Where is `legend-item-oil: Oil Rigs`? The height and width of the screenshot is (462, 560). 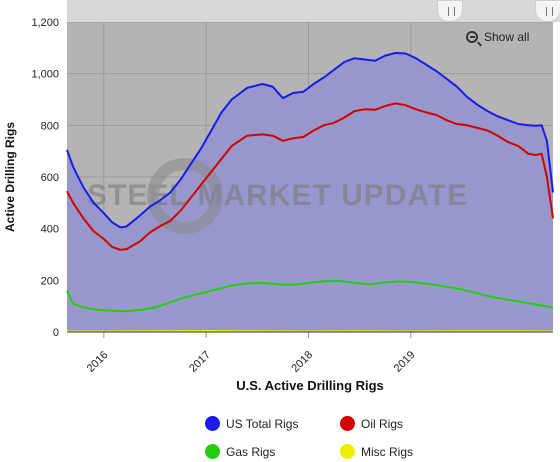
legend-item-oil: Oil Rigs is located at coordinates (371, 423).